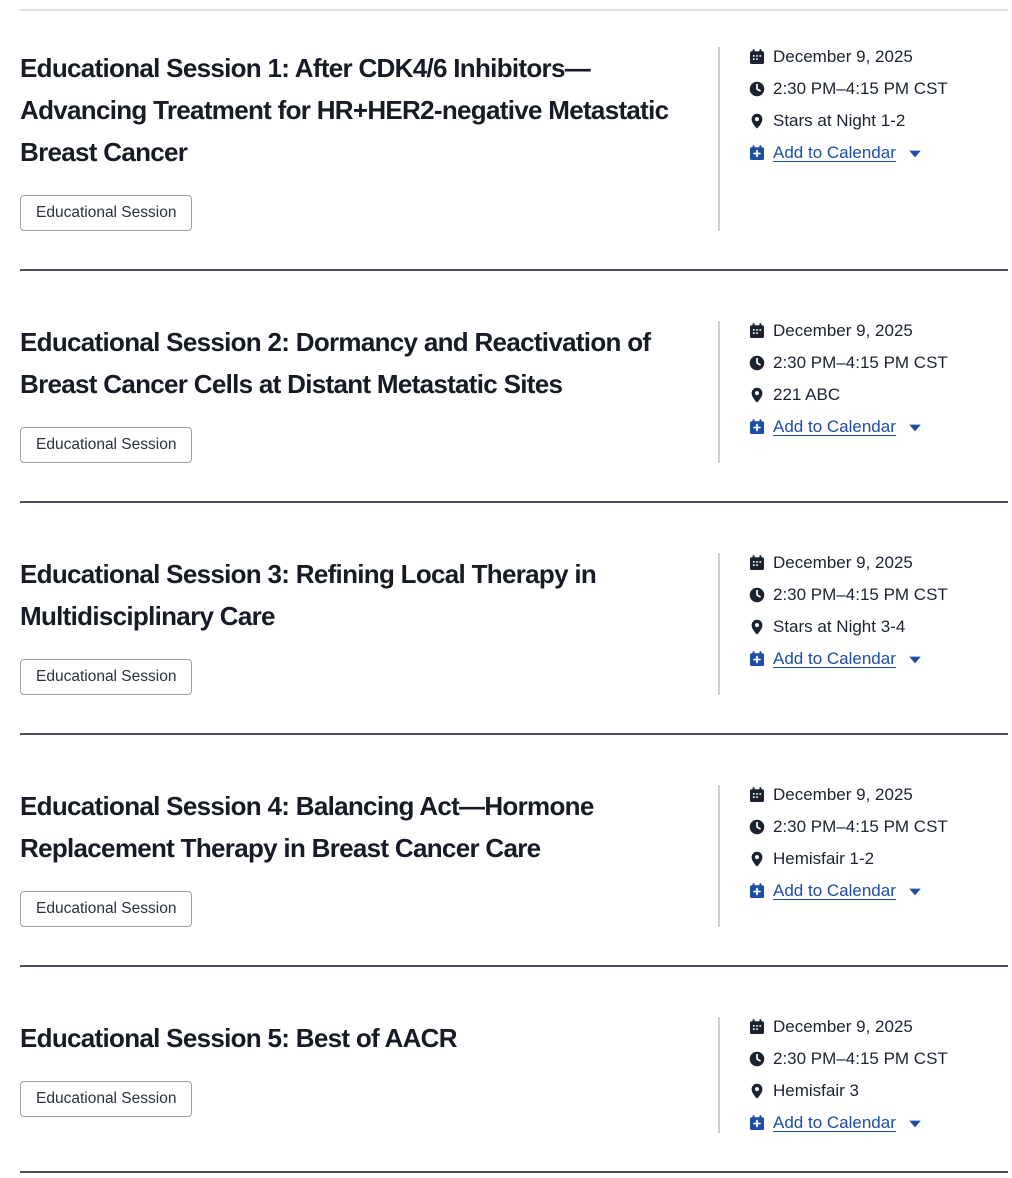 This screenshot has height=1178, width=1012. Describe the element at coordinates (239, 1038) in the screenshot. I see `session-title: Educational Session 5: Best of AACR` at that location.